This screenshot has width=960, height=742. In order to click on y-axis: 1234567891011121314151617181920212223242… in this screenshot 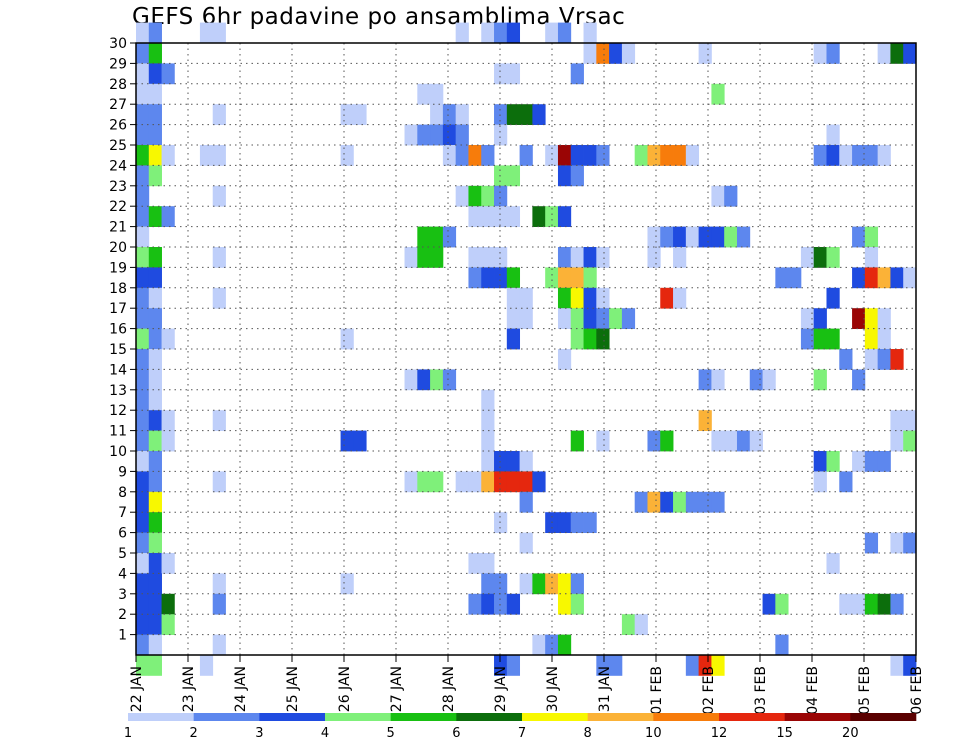, I will do `click(122, 340)`.